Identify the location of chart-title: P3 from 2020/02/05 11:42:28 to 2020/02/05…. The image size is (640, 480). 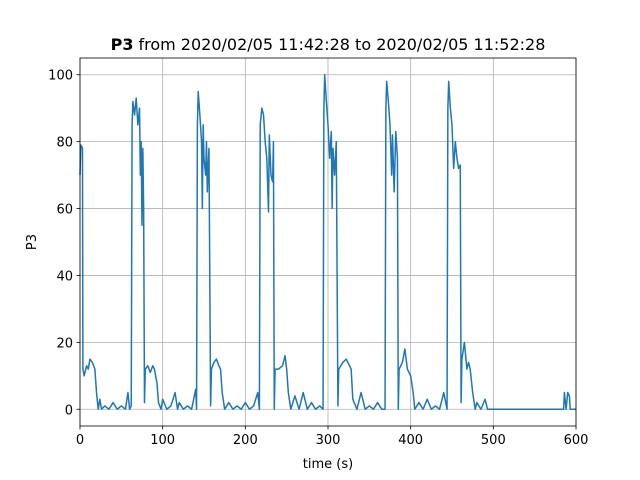
(328, 44).